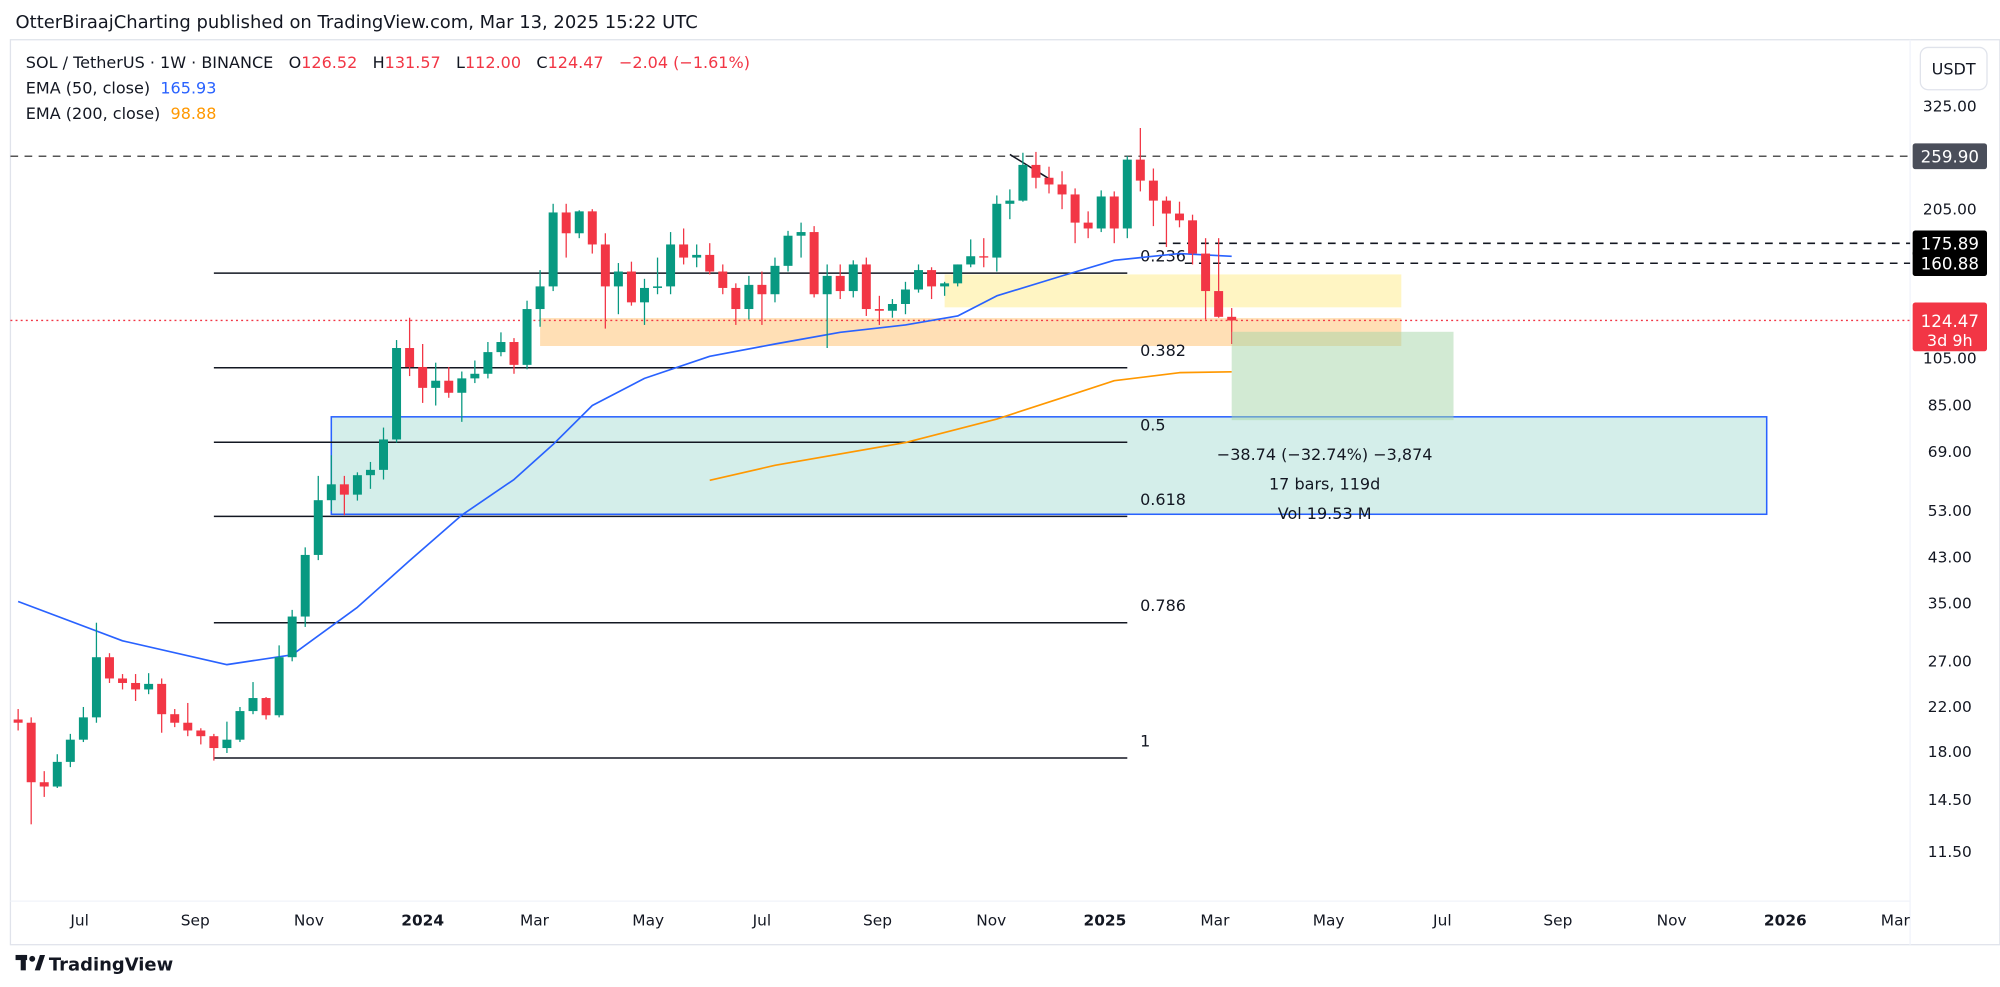 The width and height of the screenshot is (2000, 987). What do you see at coordinates (30, 962) in the screenshot?
I see `tradingview-logo-icon` at bounding box center [30, 962].